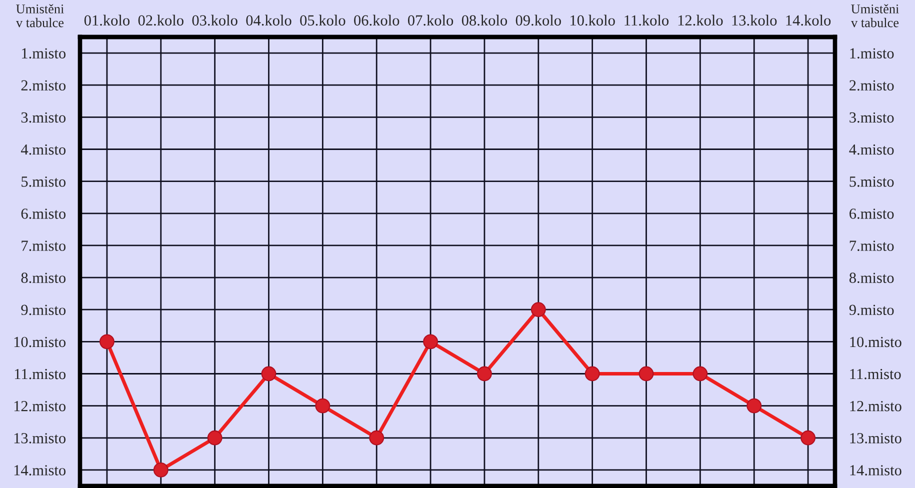 The height and width of the screenshot is (488, 915). I want to click on y2-tick-label: 5.misto, so click(872, 181).